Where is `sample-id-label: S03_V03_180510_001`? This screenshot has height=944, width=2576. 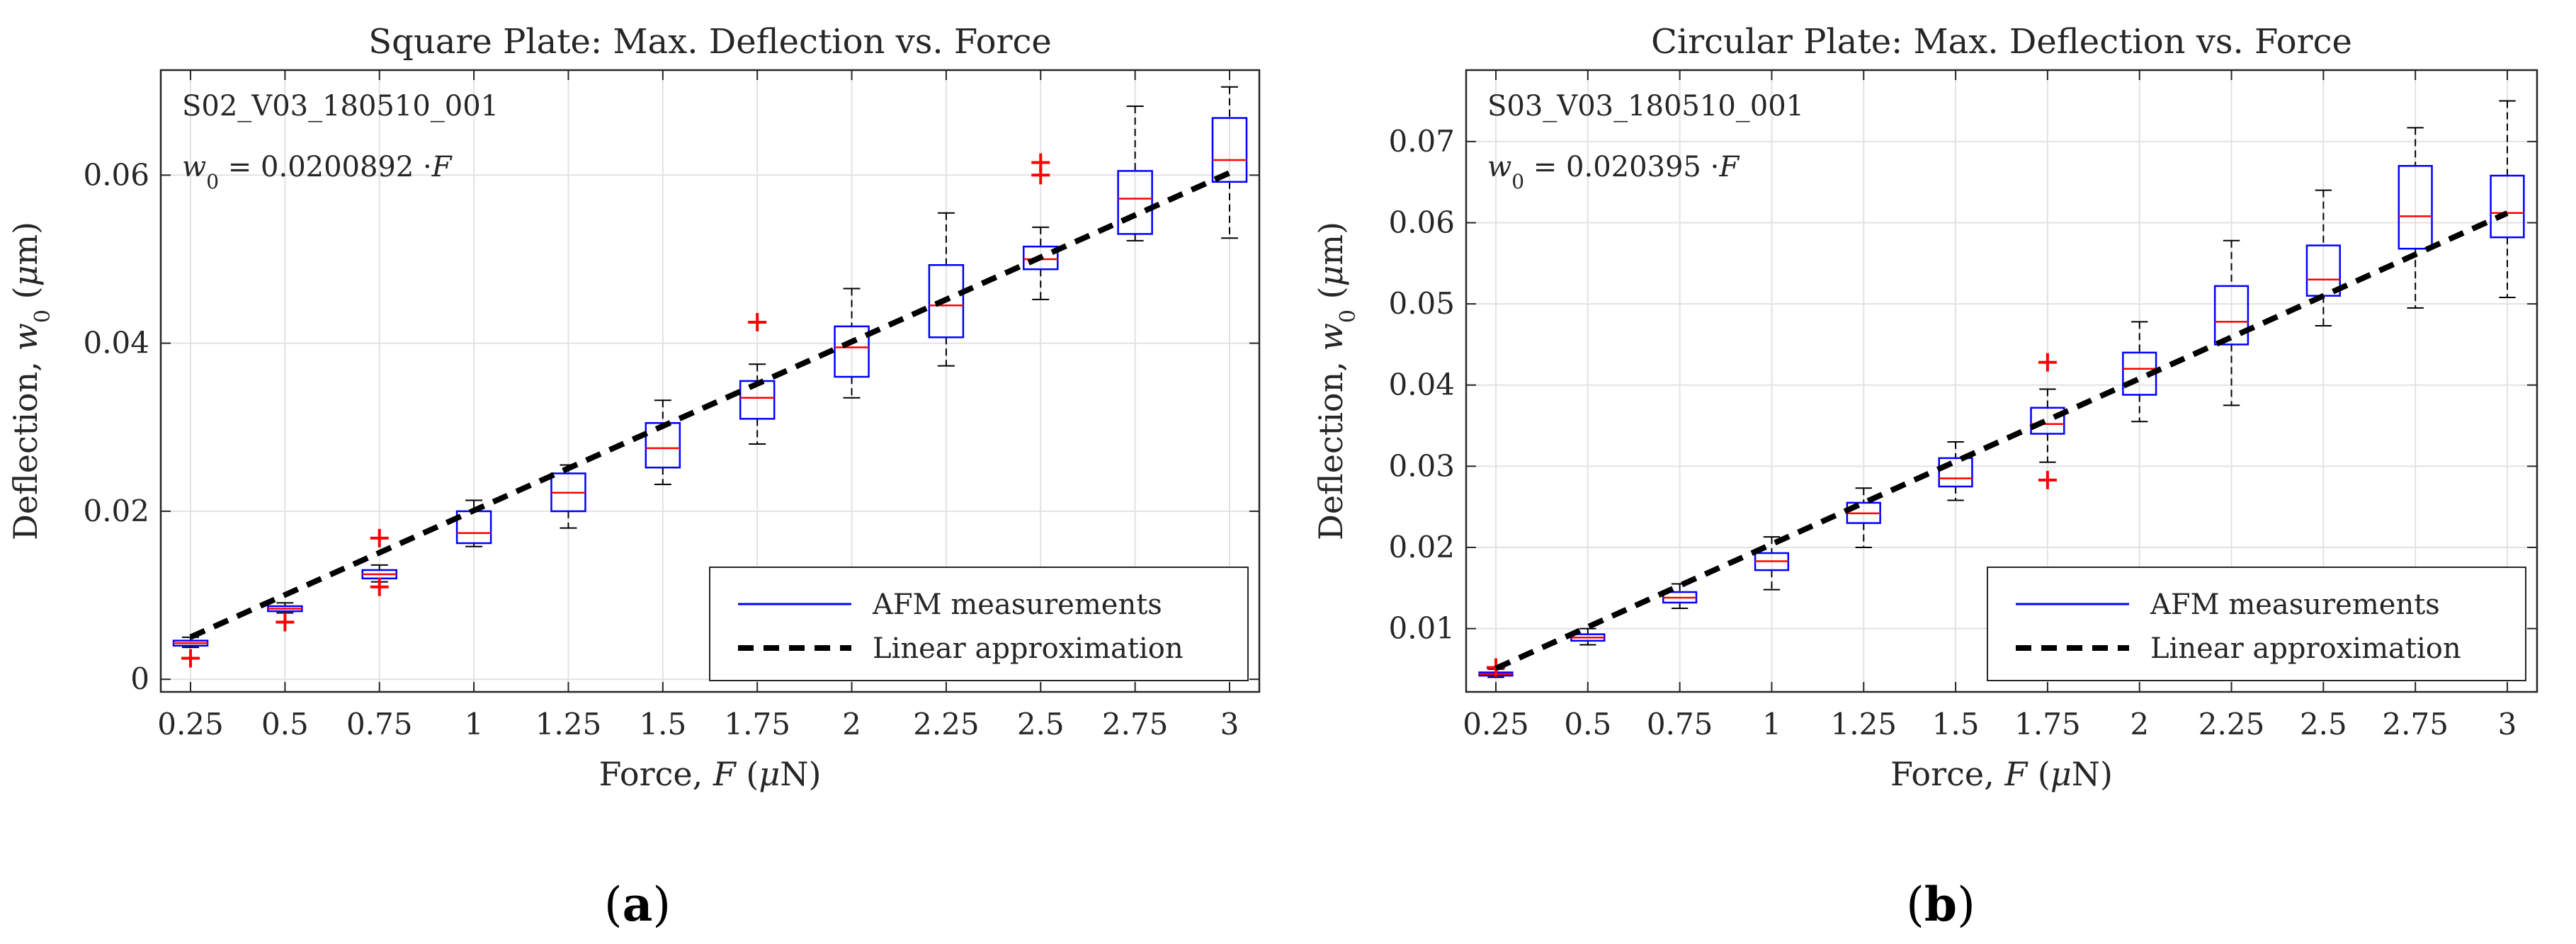 sample-id-label: S03_V03_180510_001 is located at coordinates (1645, 106).